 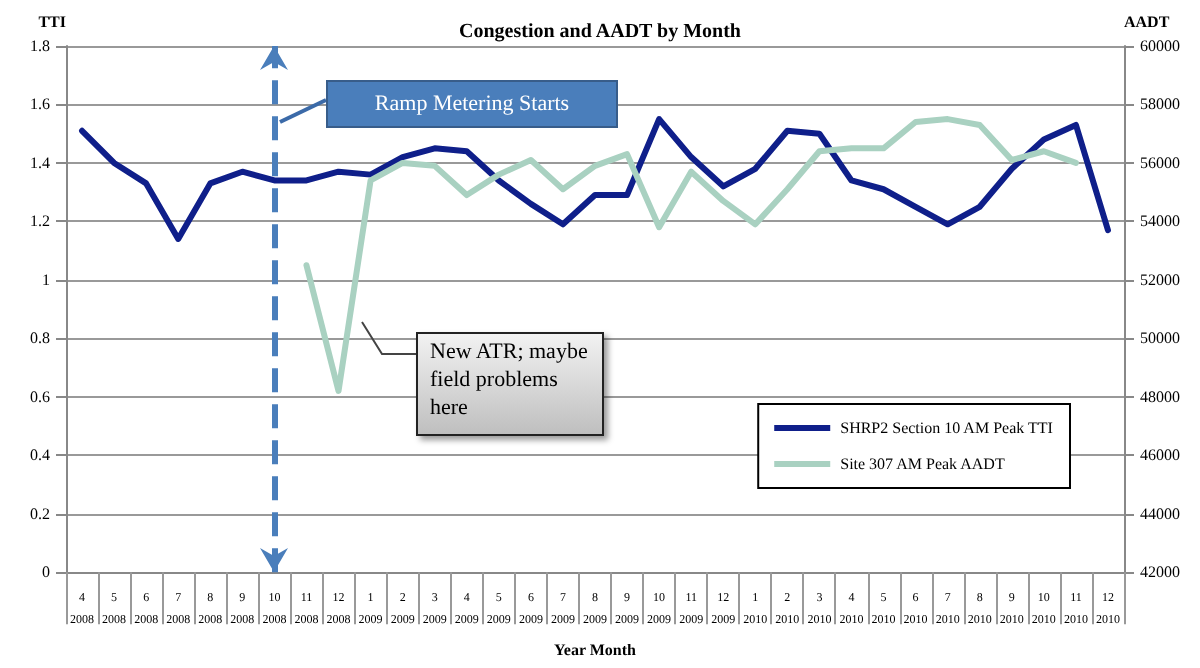 I want to click on legend-label: Site 307 AM Peak AADT, so click(x=922, y=464).